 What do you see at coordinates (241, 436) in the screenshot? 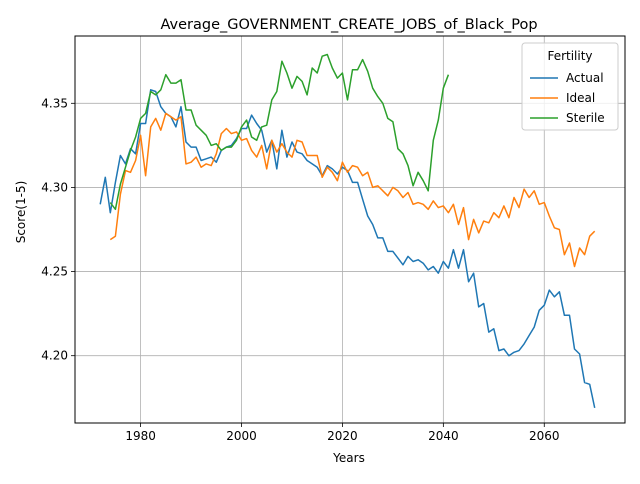
I see `x-tick-label: 2000` at bounding box center [241, 436].